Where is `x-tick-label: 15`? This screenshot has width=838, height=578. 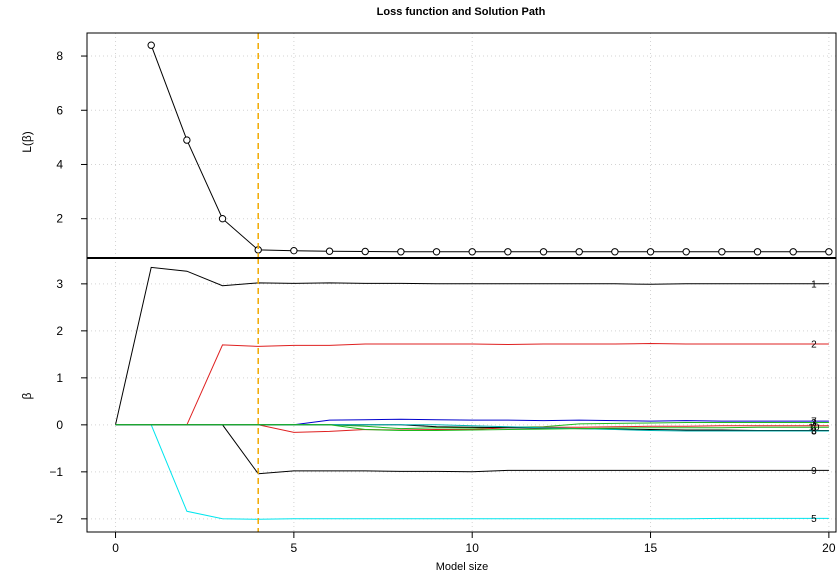
x-tick-label: 15 is located at coordinates (651, 548).